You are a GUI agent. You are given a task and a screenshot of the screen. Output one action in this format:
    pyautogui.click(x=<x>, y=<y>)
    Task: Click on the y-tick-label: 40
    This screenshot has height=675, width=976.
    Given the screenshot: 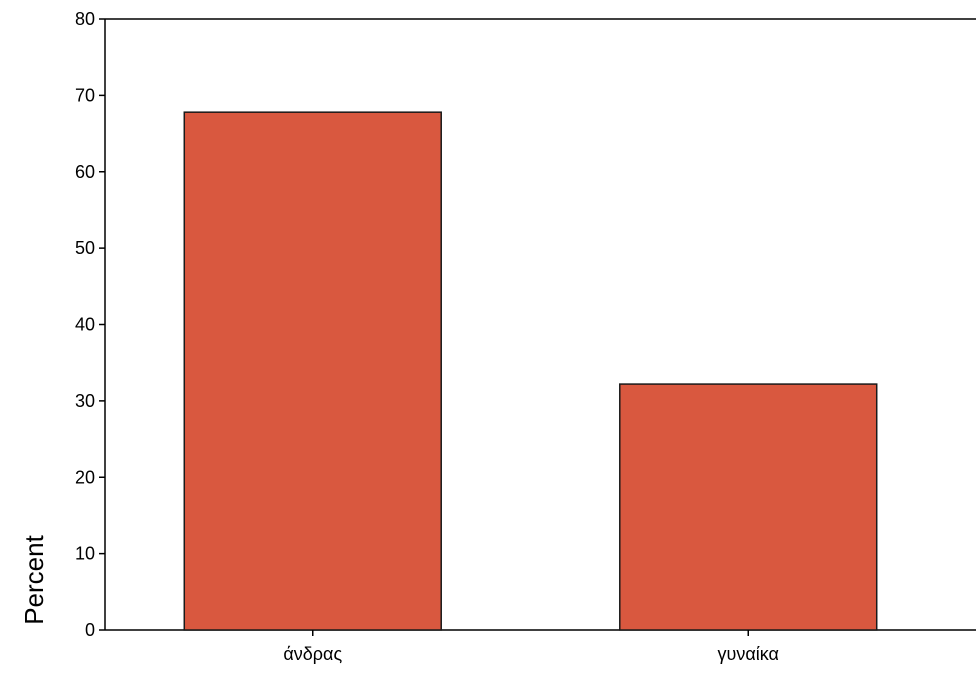 What is the action you would take?
    pyautogui.click(x=85, y=325)
    